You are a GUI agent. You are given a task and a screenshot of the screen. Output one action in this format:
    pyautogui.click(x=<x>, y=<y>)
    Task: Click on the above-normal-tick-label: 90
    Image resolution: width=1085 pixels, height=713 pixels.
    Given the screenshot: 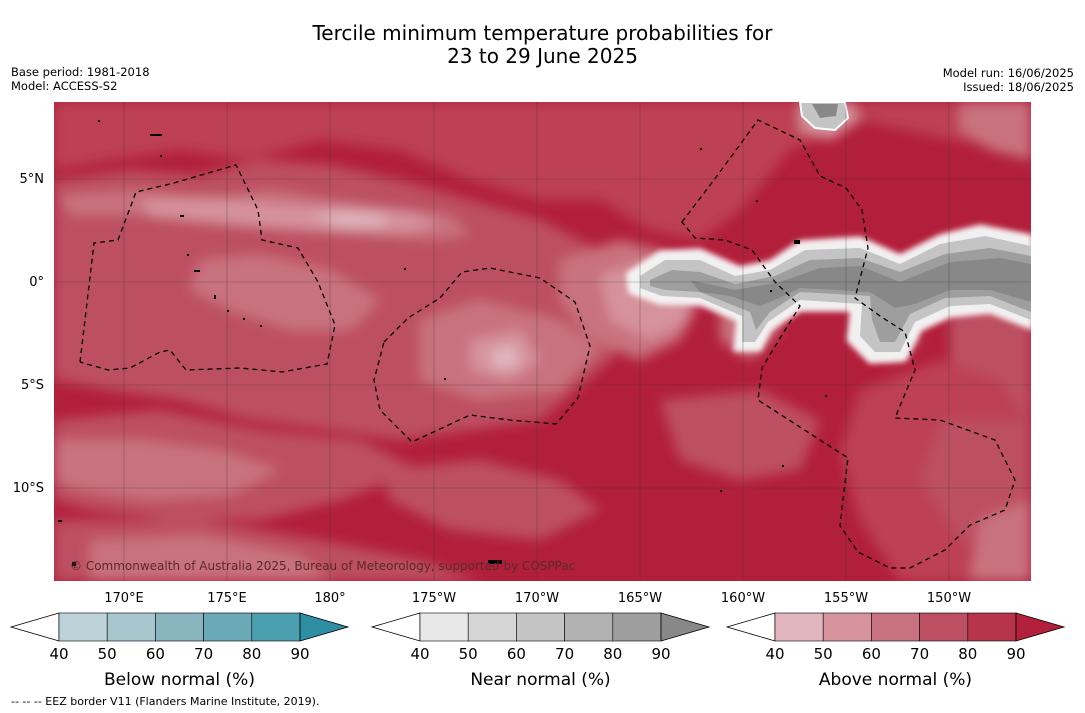 What is the action you would take?
    pyautogui.click(x=1015, y=654)
    